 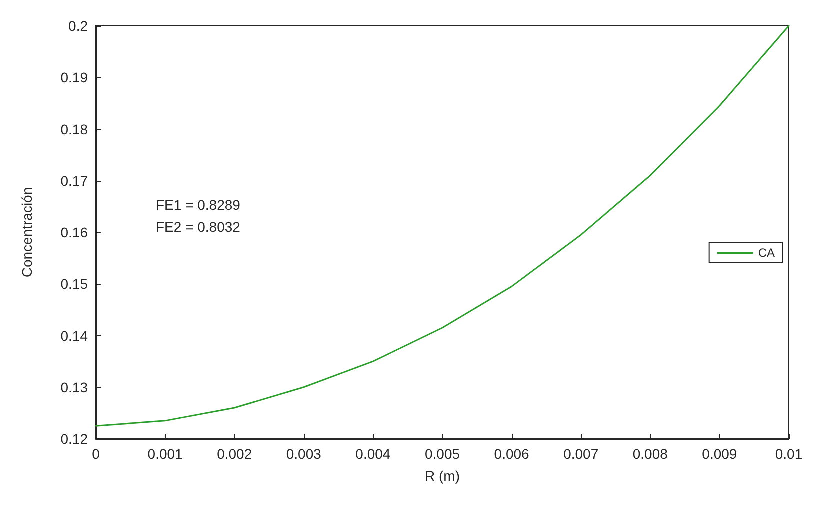 I want to click on y-tick-label: 0.16, so click(x=74, y=232).